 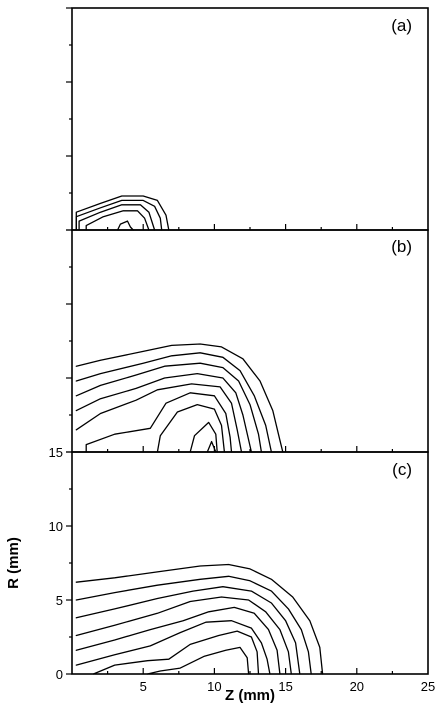 What do you see at coordinates (401, 25) in the screenshot?
I see `panel-a-label: (a)` at bounding box center [401, 25].